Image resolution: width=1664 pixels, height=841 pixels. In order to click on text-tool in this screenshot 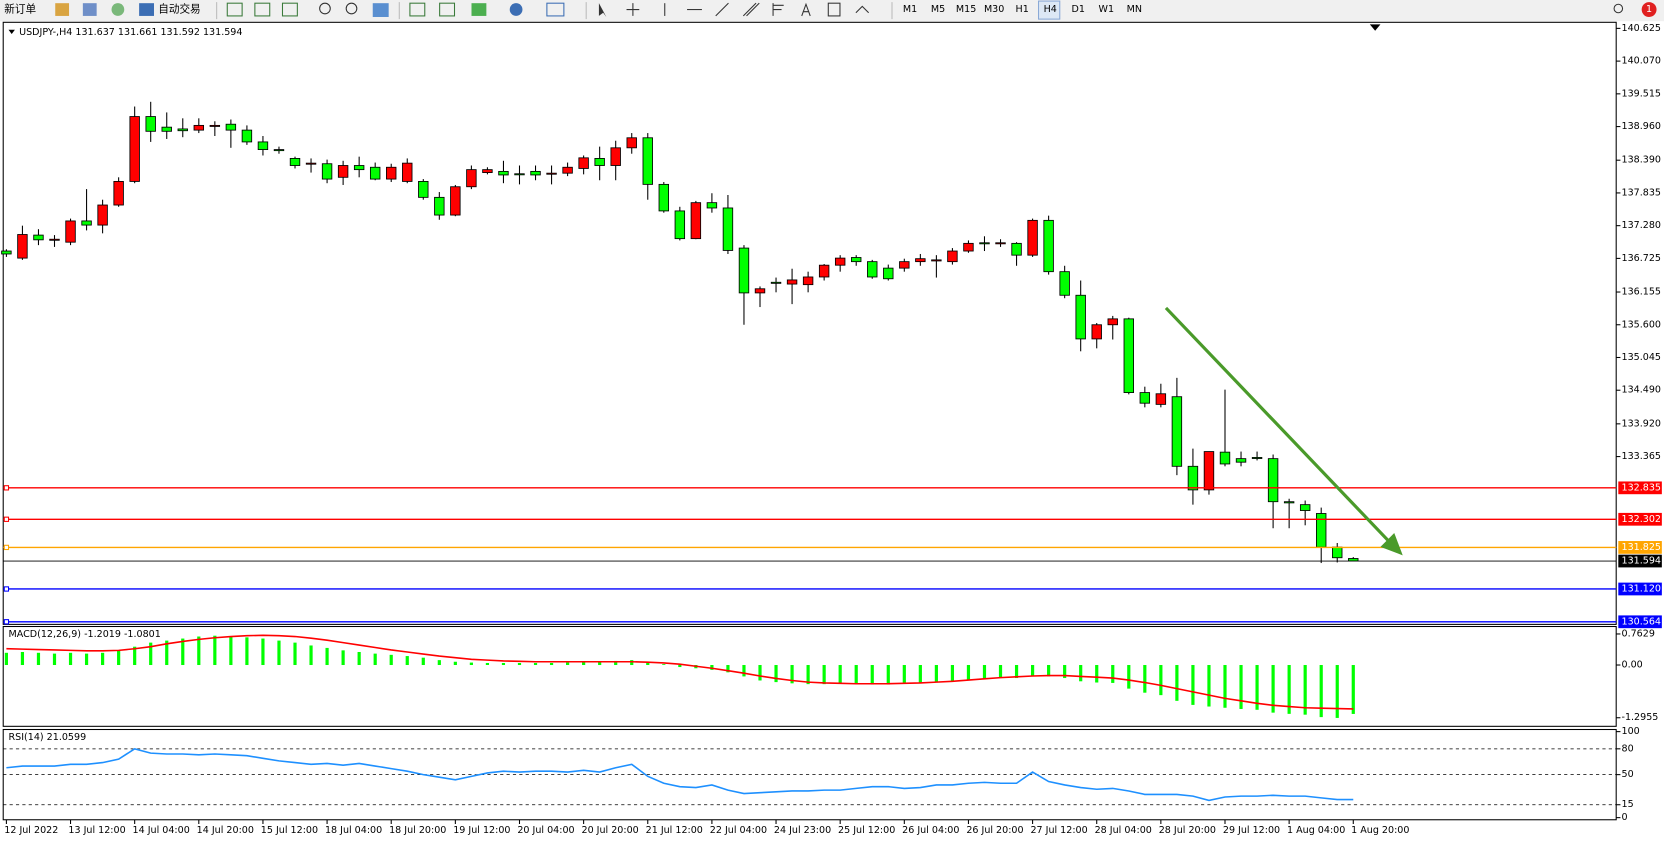, I will do `click(806, 9)`.